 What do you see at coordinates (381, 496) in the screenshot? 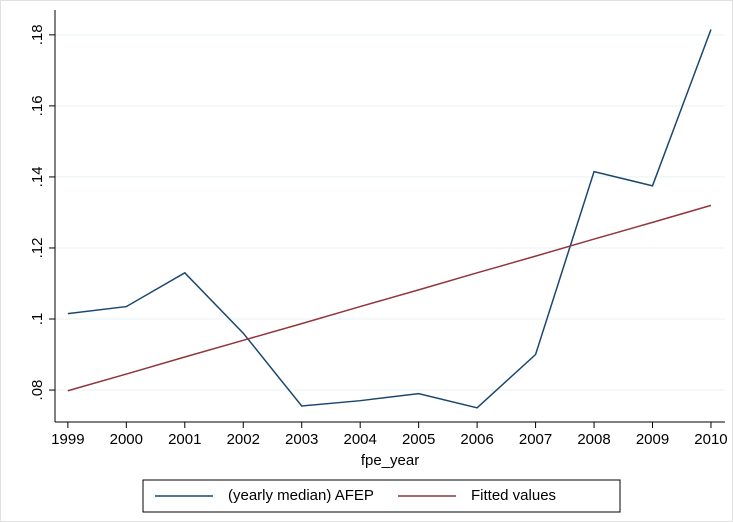
I see `legend-box` at bounding box center [381, 496].